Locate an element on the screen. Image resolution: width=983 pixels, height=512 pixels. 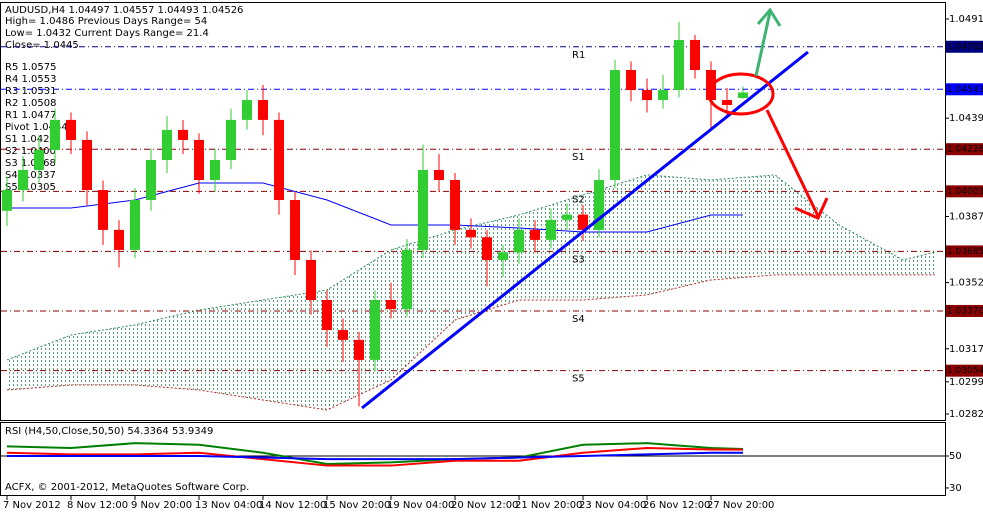
pivot-label: R4 1.0553 is located at coordinates (30, 79).